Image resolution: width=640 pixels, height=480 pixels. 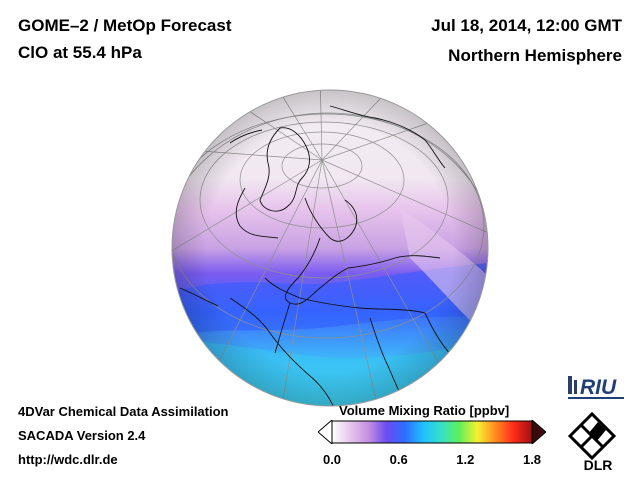 What do you see at coordinates (325, 432) in the screenshot?
I see `colorbar-min-arrow` at bounding box center [325, 432].